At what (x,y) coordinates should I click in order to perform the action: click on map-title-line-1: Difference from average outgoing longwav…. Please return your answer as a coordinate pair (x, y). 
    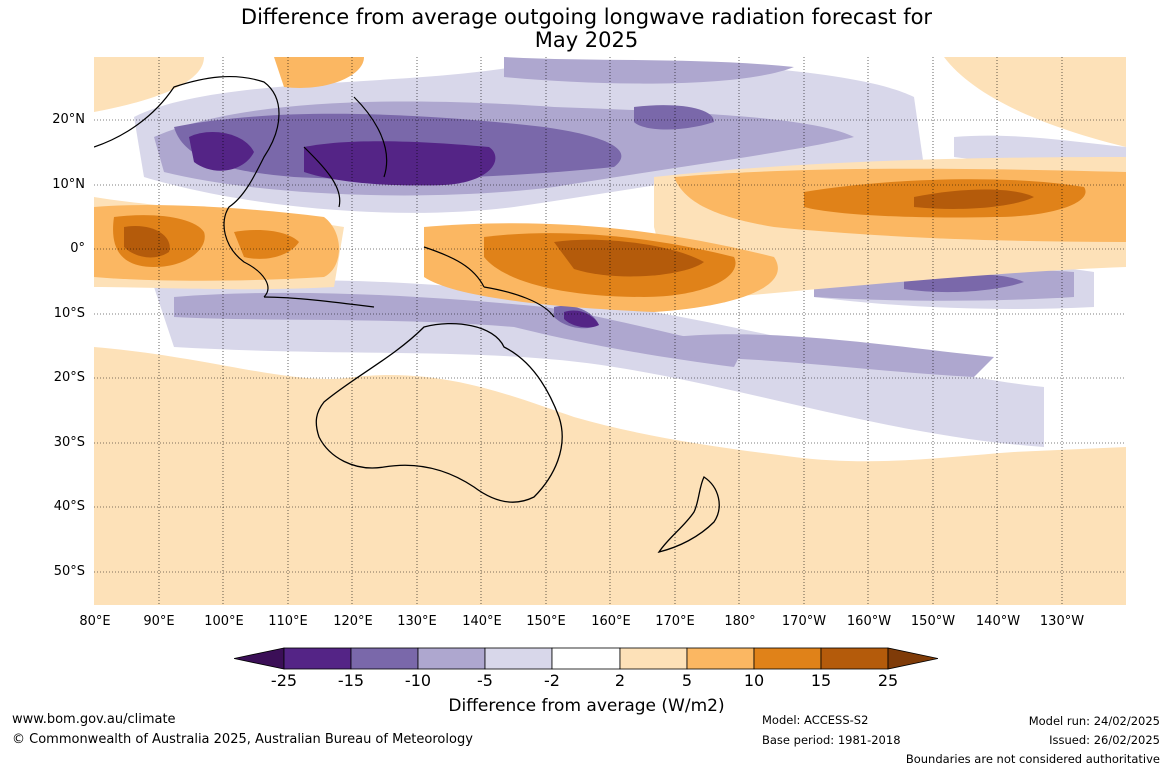
    Looking at the image, I should click on (586, 17).